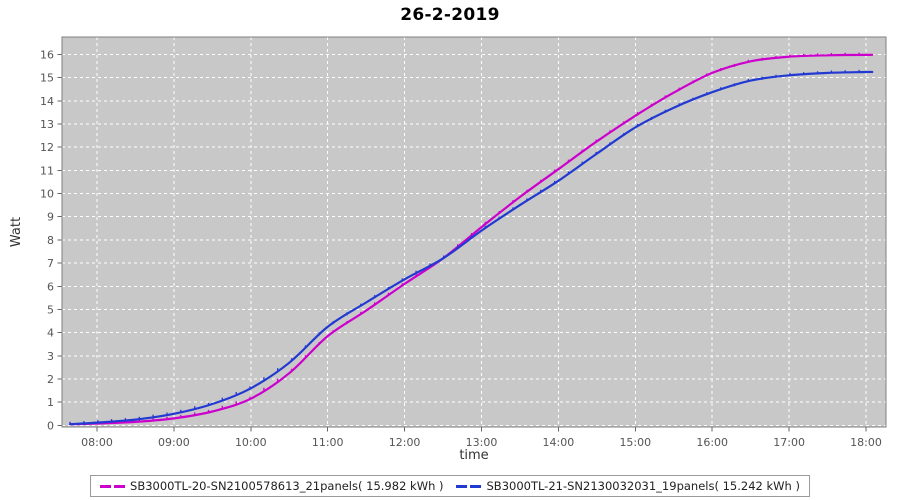 The width and height of the screenshot is (900, 500). Describe the element at coordinates (47, 170) in the screenshot. I see `y-tick-label: 11` at that location.